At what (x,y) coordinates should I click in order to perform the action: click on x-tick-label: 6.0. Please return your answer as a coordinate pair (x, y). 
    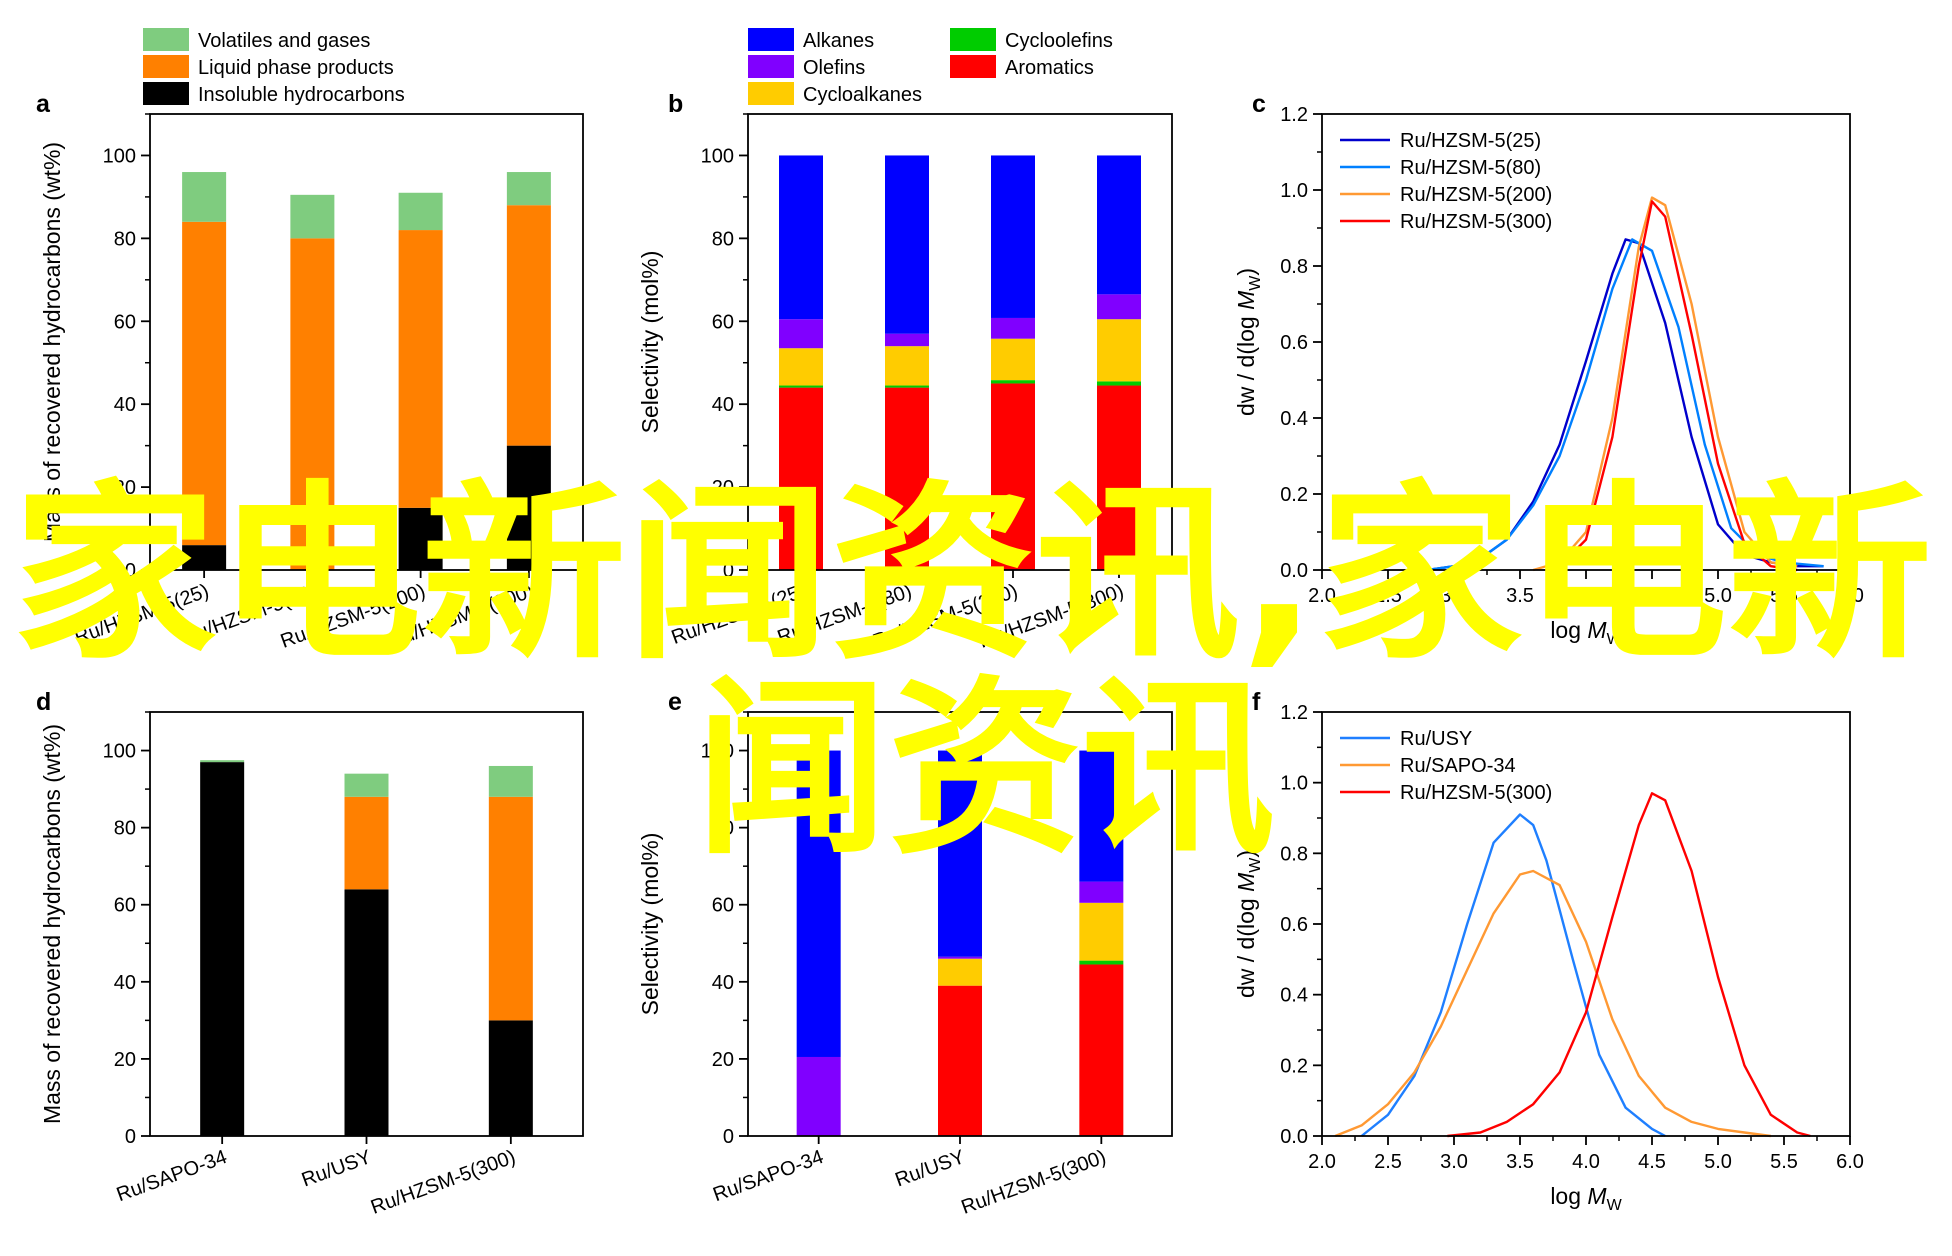
    Looking at the image, I should click on (1850, 1162).